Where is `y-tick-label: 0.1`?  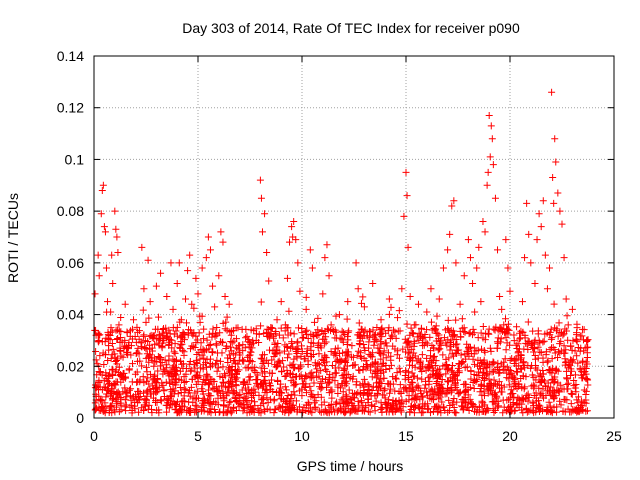 y-tick-label: 0.1 is located at coordinates (75, 159).